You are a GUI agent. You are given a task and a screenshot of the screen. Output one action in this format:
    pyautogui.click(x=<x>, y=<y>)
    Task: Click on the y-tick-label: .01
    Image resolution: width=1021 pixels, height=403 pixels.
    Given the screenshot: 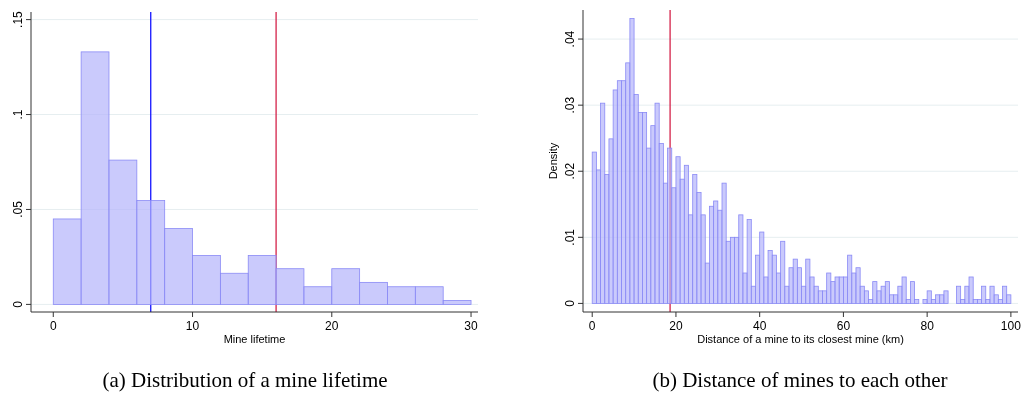 What is the action you would take?
    pyautogui.click(x=570, y=237)
    